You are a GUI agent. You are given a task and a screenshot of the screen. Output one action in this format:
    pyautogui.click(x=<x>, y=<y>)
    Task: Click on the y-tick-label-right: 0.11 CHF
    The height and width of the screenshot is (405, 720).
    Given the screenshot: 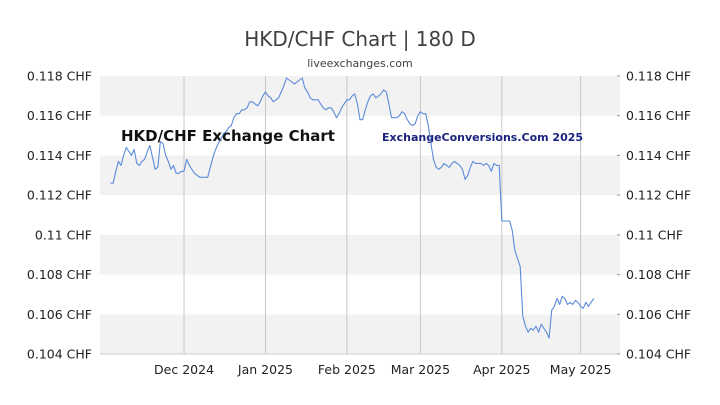 What is the action you would take?
    pyautogui.click(x=654, y=234)
    